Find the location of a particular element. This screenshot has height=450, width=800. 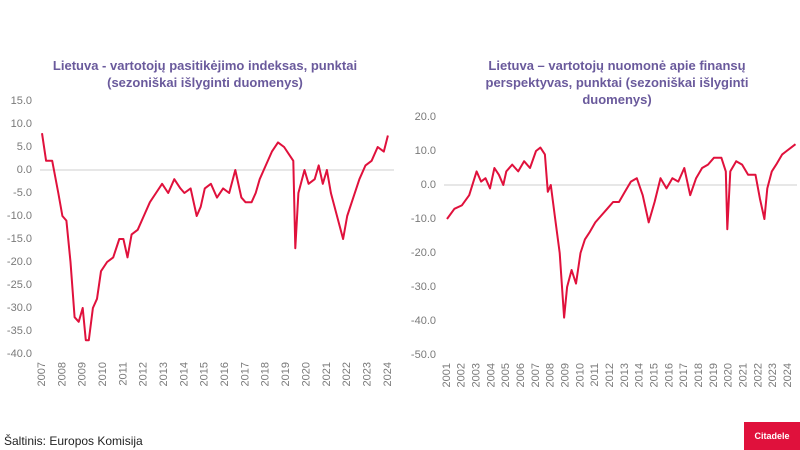

y-tick-label: -5.0 is located at coordinates (22, 193).